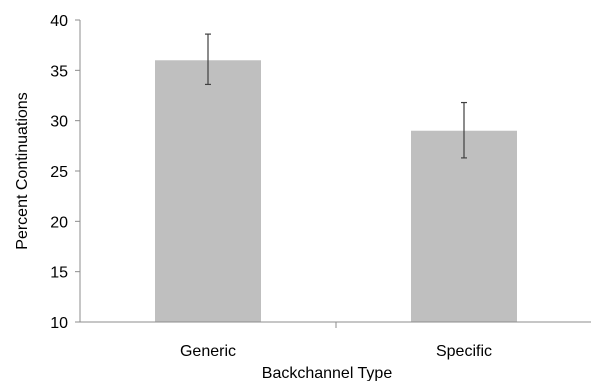 The height and width of the screenshot is (381, 591). I want to click on x-tick-label: Specific, so click(464, 351).